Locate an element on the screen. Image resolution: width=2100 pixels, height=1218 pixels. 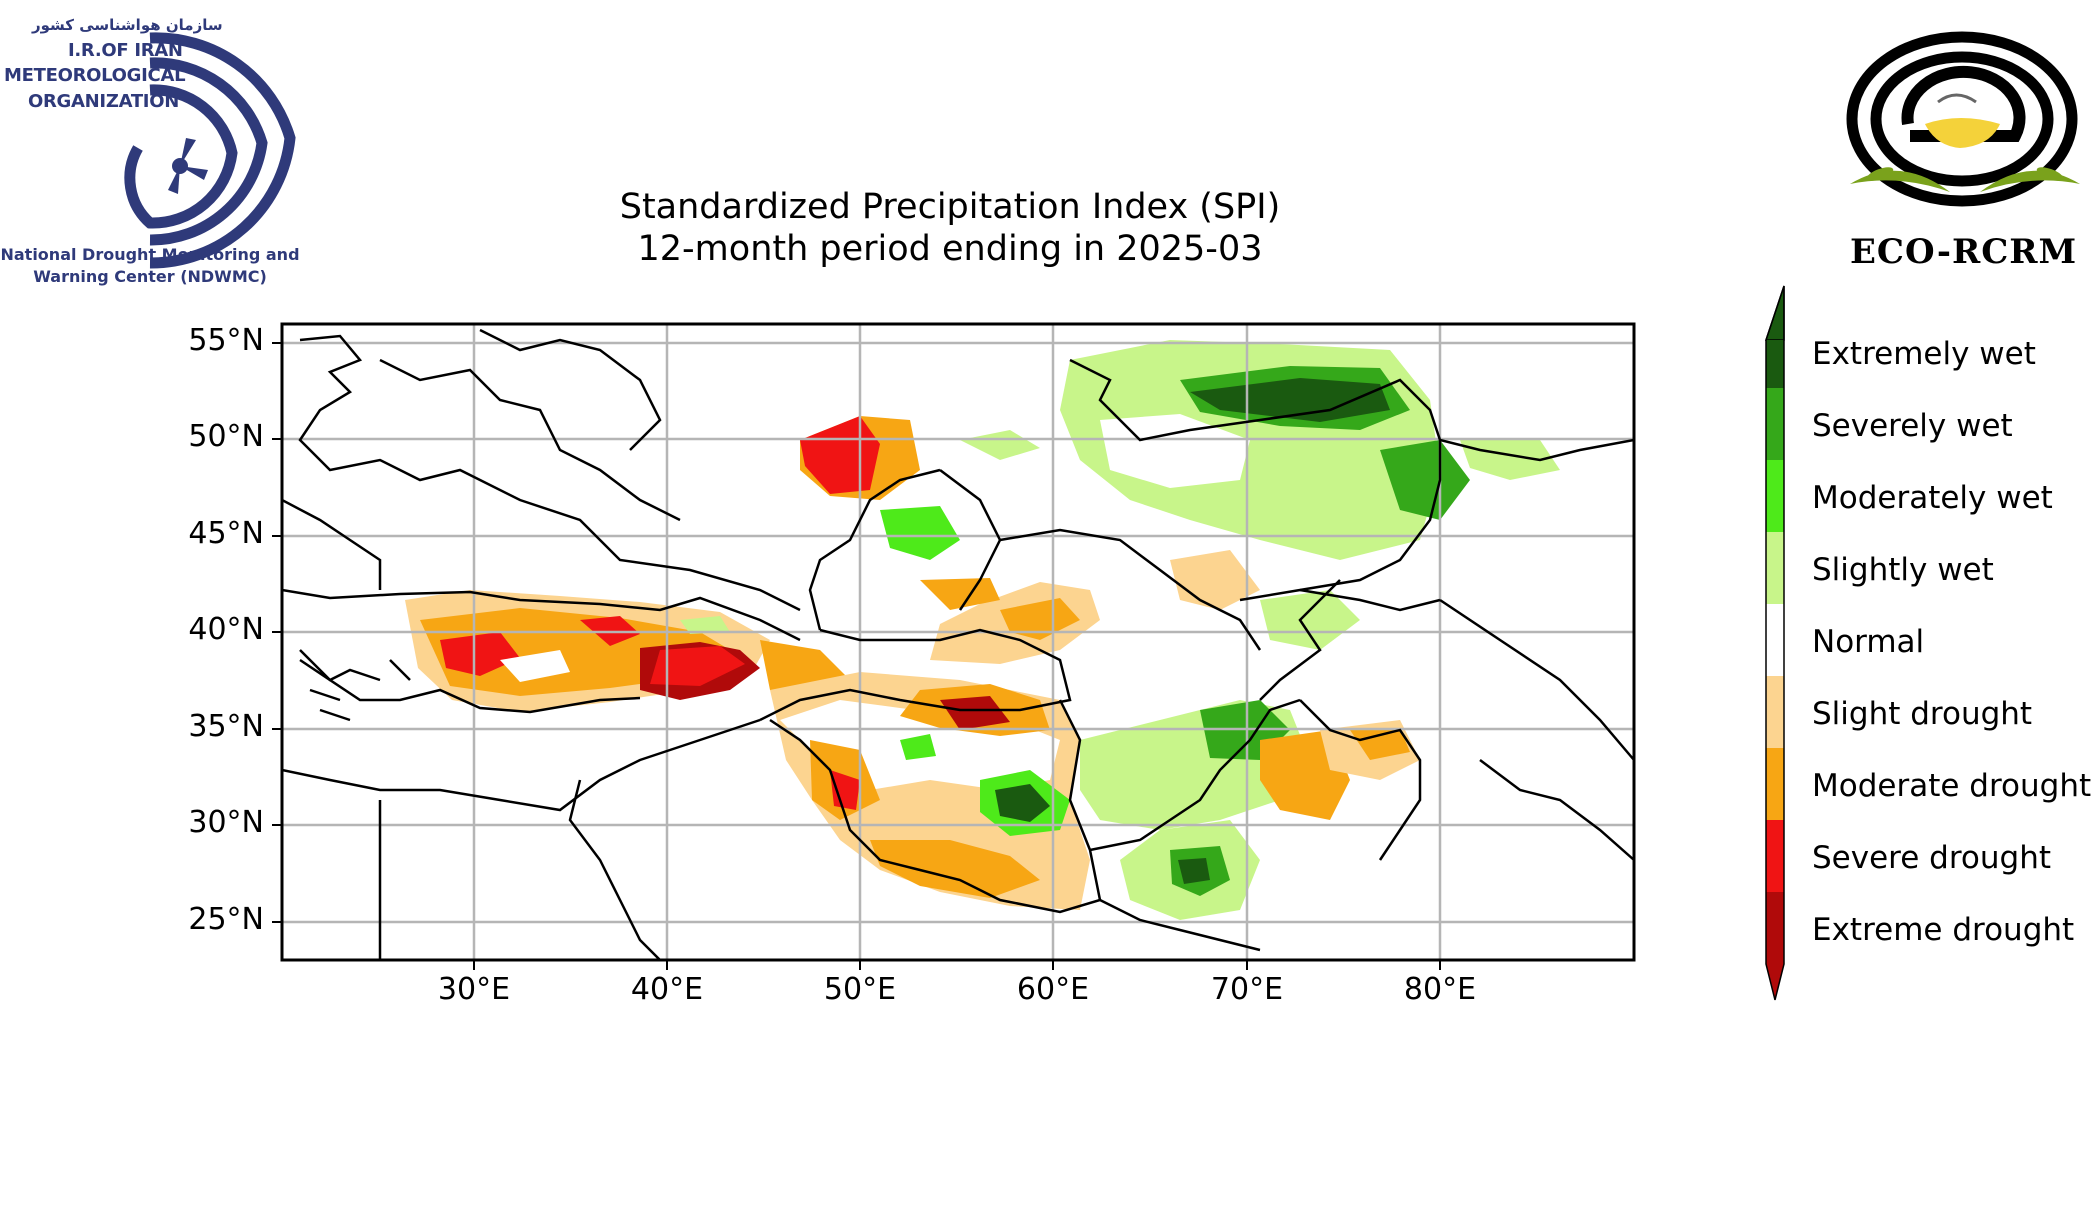
lat-label-40: 40°N is located at coordinates (226, 629).